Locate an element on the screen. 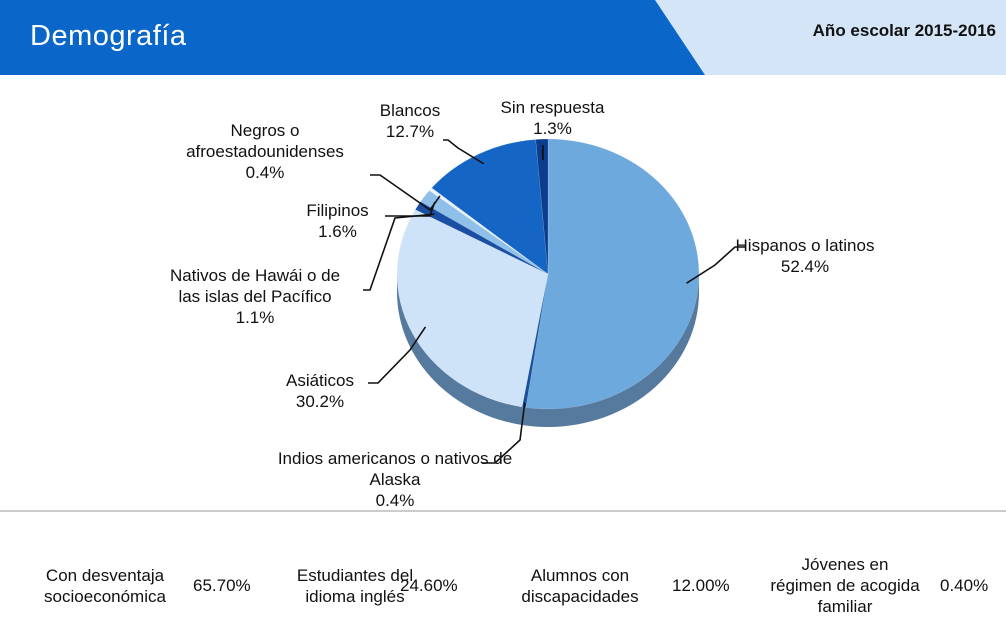 The height and width of the screenshot is (625, 1006). header is located at coordinates (503, 37).